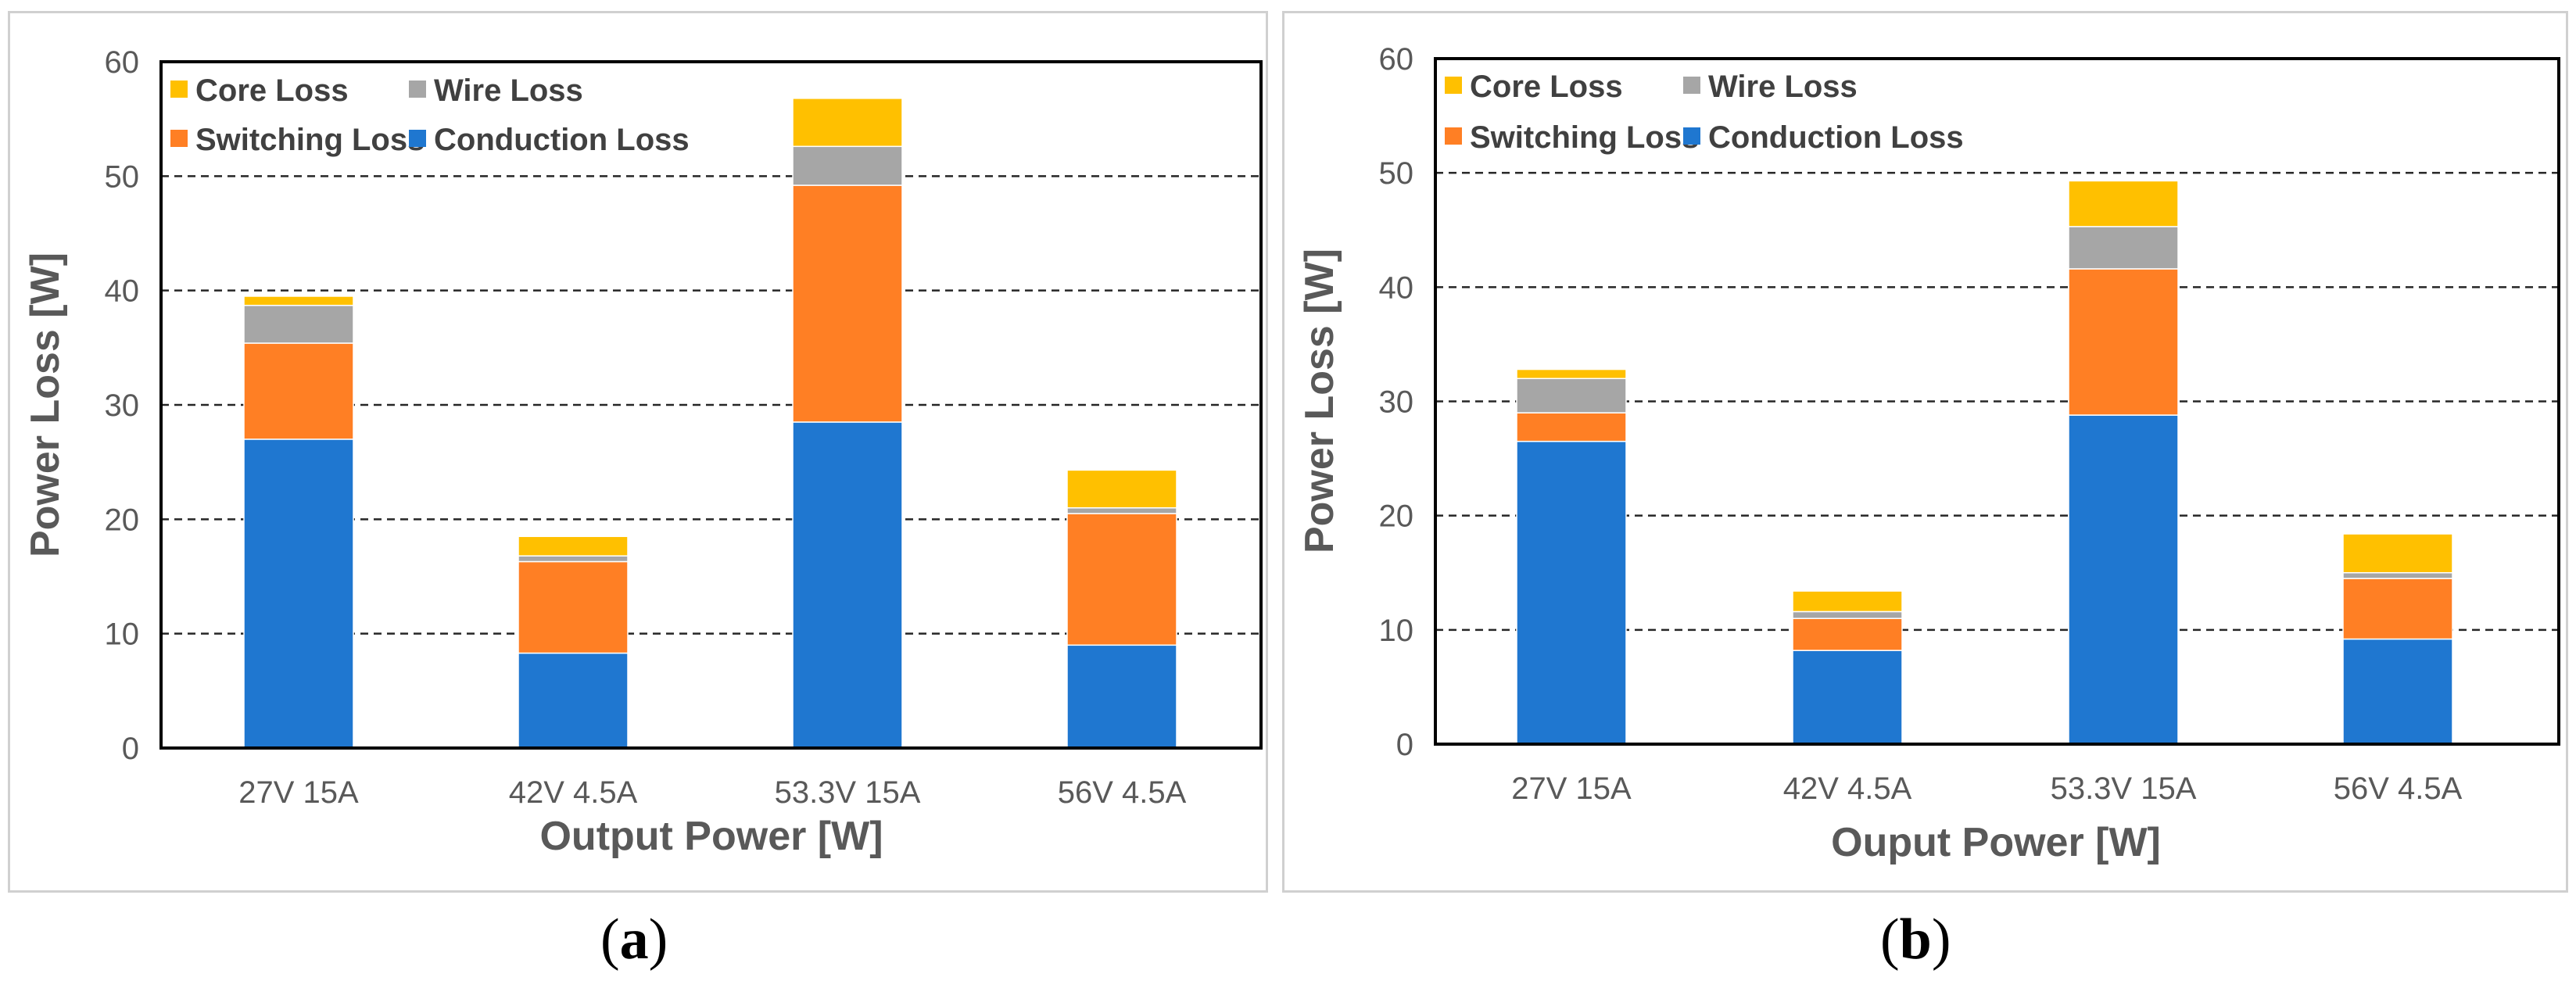 Image resolution: width=2576 pixels, height=988 pixels. What do you see at coordinates (418, 89) in the screenshot?
I see `a-legend-swatch-wire-loss` at bounding box center [418, 89].